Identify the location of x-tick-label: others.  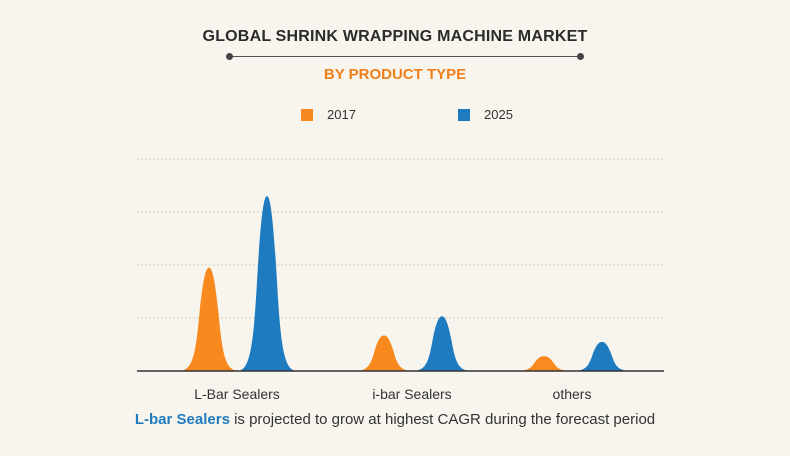
(572, 394).